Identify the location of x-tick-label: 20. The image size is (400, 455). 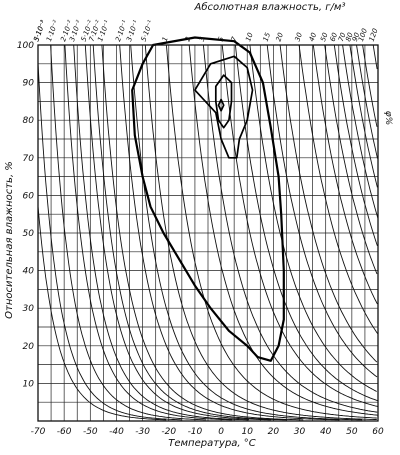
(274, 432).